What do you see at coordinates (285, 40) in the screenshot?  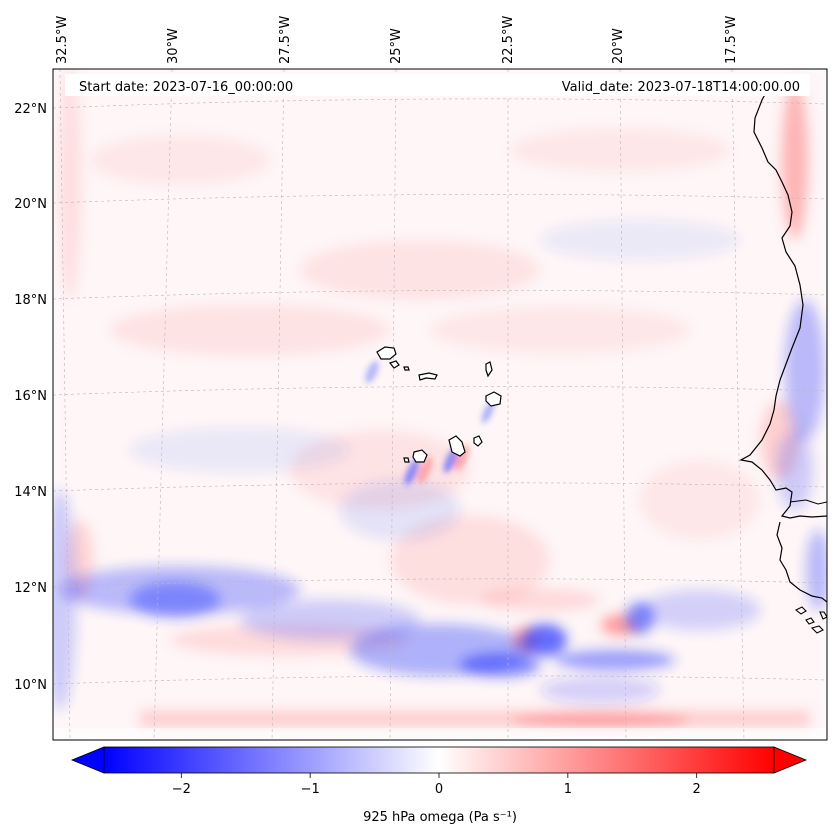 I see `lon-label: 27.5°W` at bounding box center [285, 40].